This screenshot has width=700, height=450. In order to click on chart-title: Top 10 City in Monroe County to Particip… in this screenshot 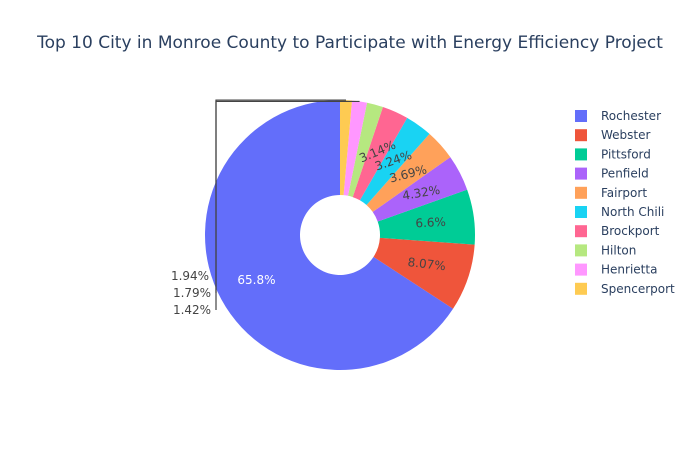, I will do `click(350, 43)`.